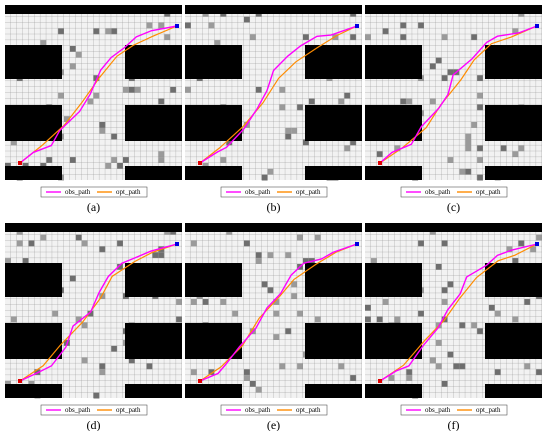  Describe the element at coordinates (274, 207) in the screenshot. I see `panel-label: (b)` at that location.